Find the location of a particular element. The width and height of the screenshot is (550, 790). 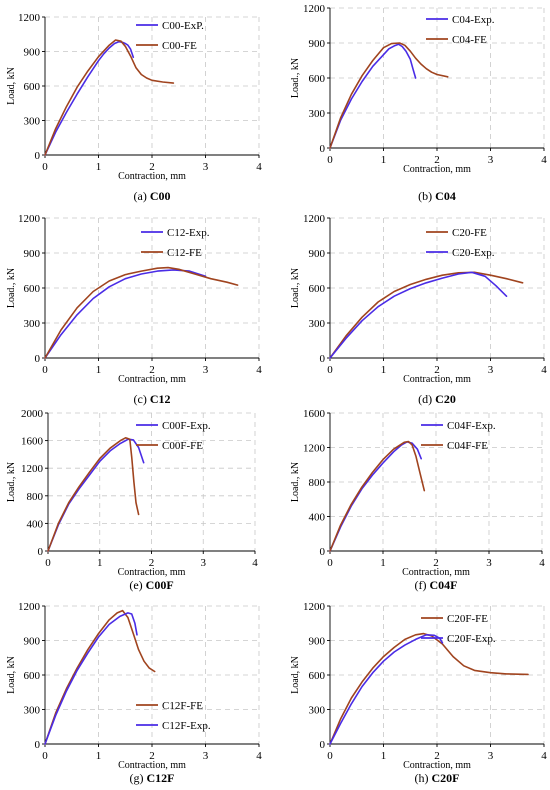

panel-caption: (d) C20 is located at coordinates (437, 399).